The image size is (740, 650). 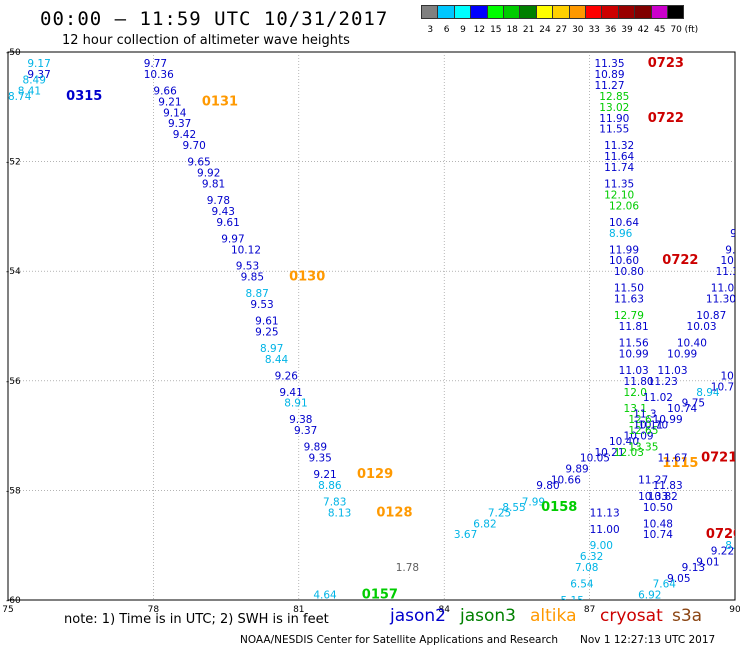 I want to click on wave-height-label: 11.32, so click(x=619, y=146).